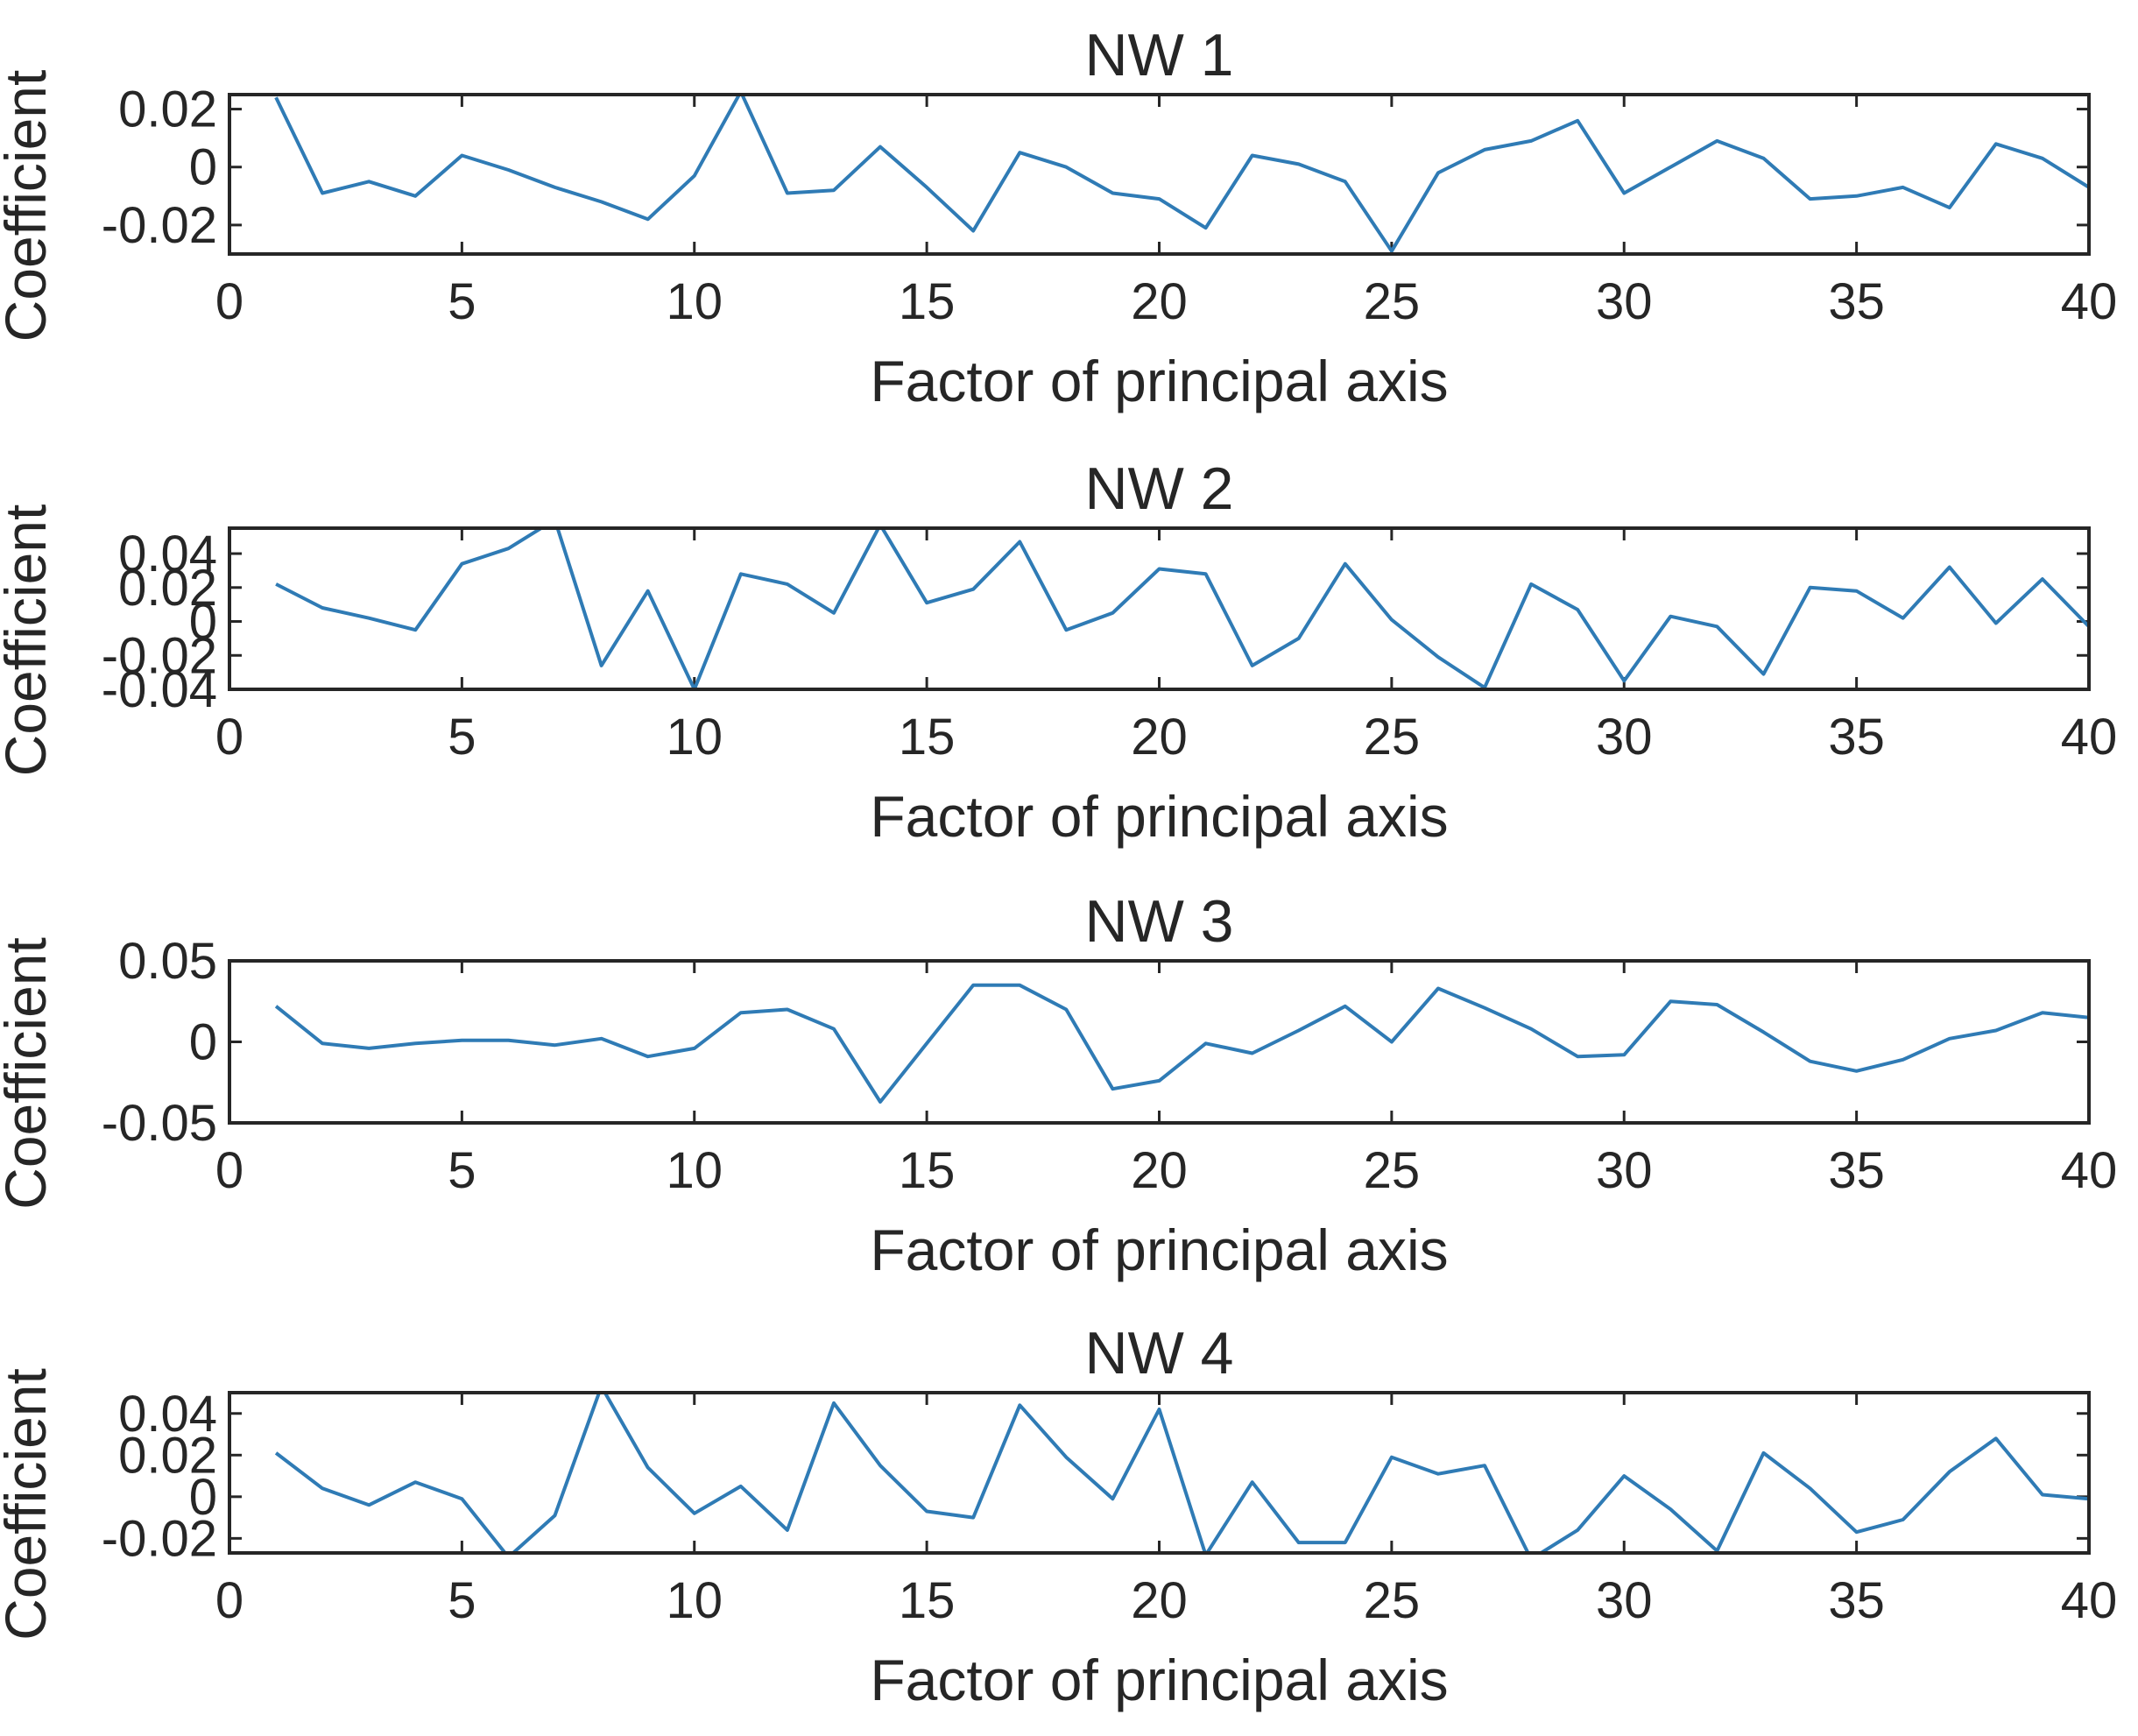 The height and width of the screenshot is (1736, 2138). Describe the element at coordinates (1159, 55) in the screenshot. I see `subplot-title: NW 1` at that location.